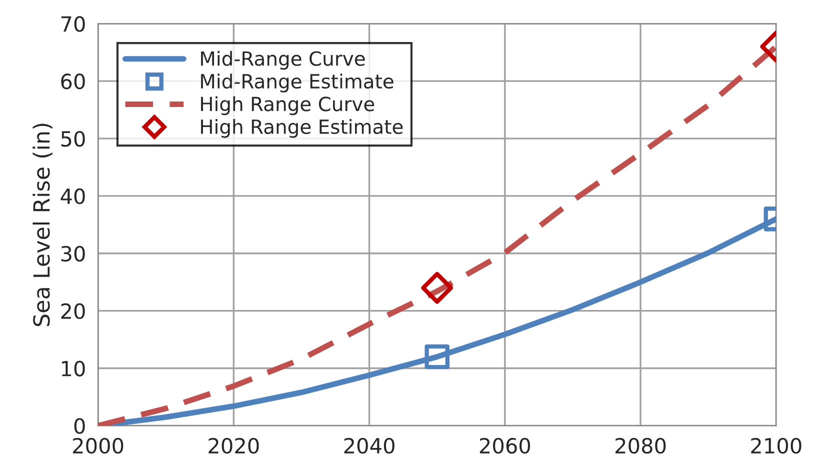 Image resolution: width=817 pixels, height=473 pixels. I want to click on x-tick-label: 2100, so click(776, 446).